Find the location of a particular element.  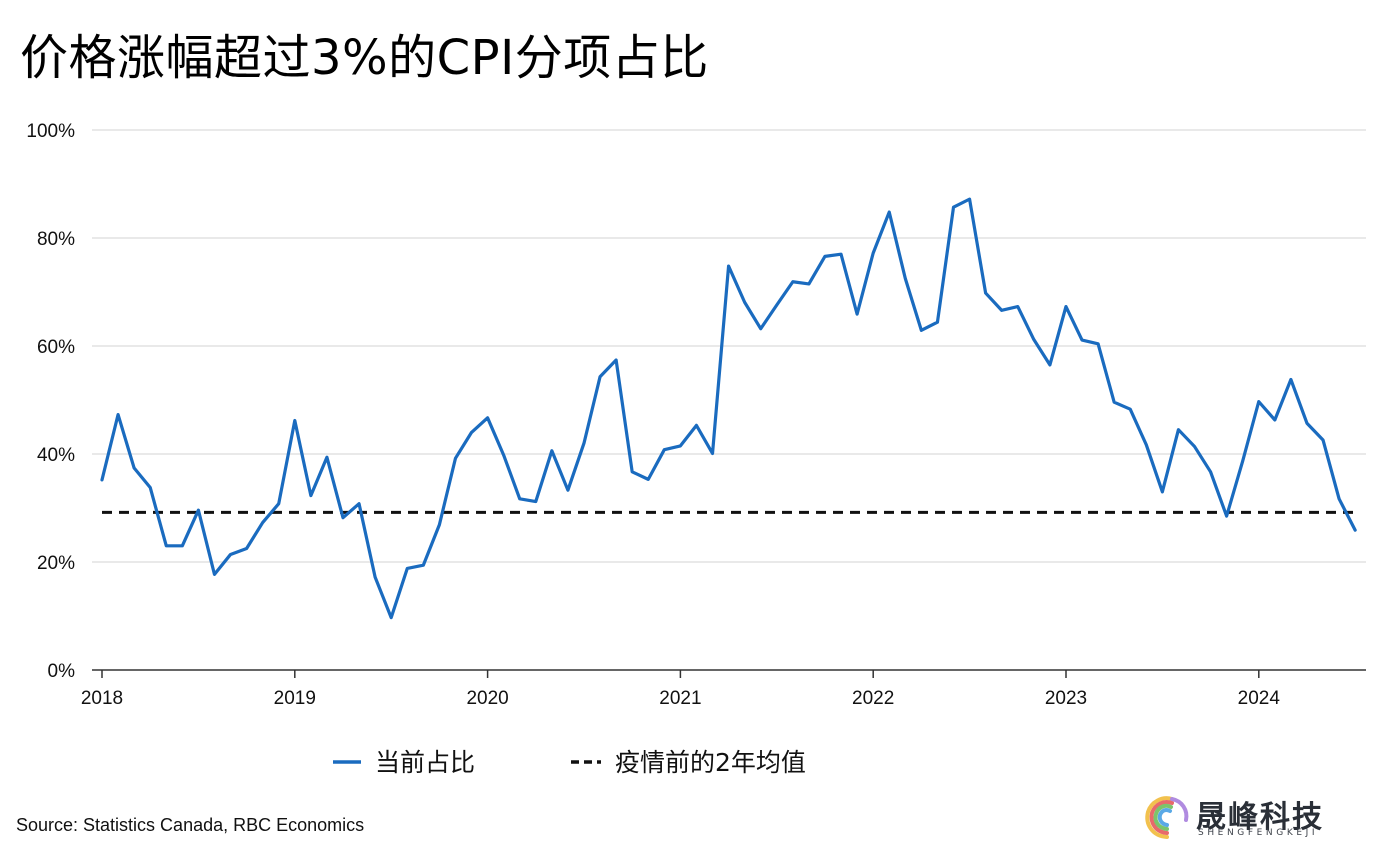

y-tick-label: 80% is located at coordinates (56, 239).